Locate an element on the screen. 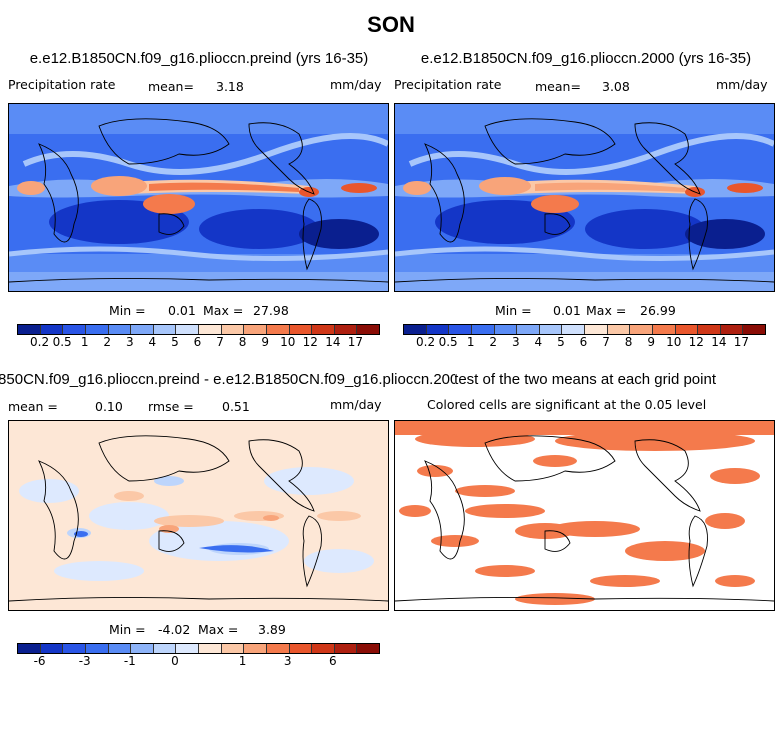 The height and width of the screenshot is (733, 782). panel-2-max-value: 26.99 is located at coordinates (658, 310).